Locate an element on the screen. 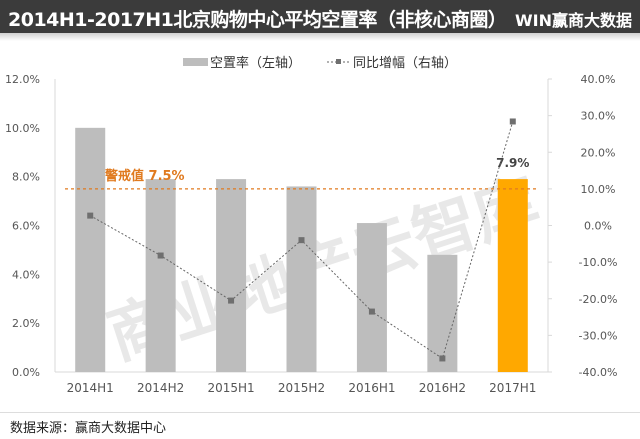 The width and height of the screenshot is (640, 439). x-tick-label: 2016H1 is located at coordinates (371, 388).